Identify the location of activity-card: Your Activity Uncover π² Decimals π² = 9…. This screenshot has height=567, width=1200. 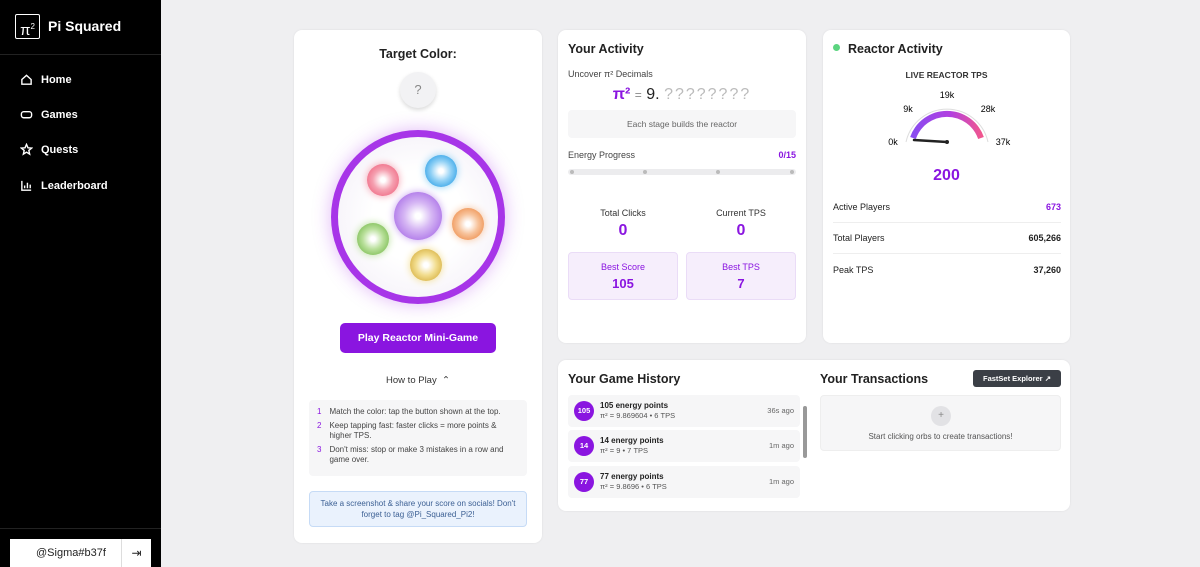
(682, 186).